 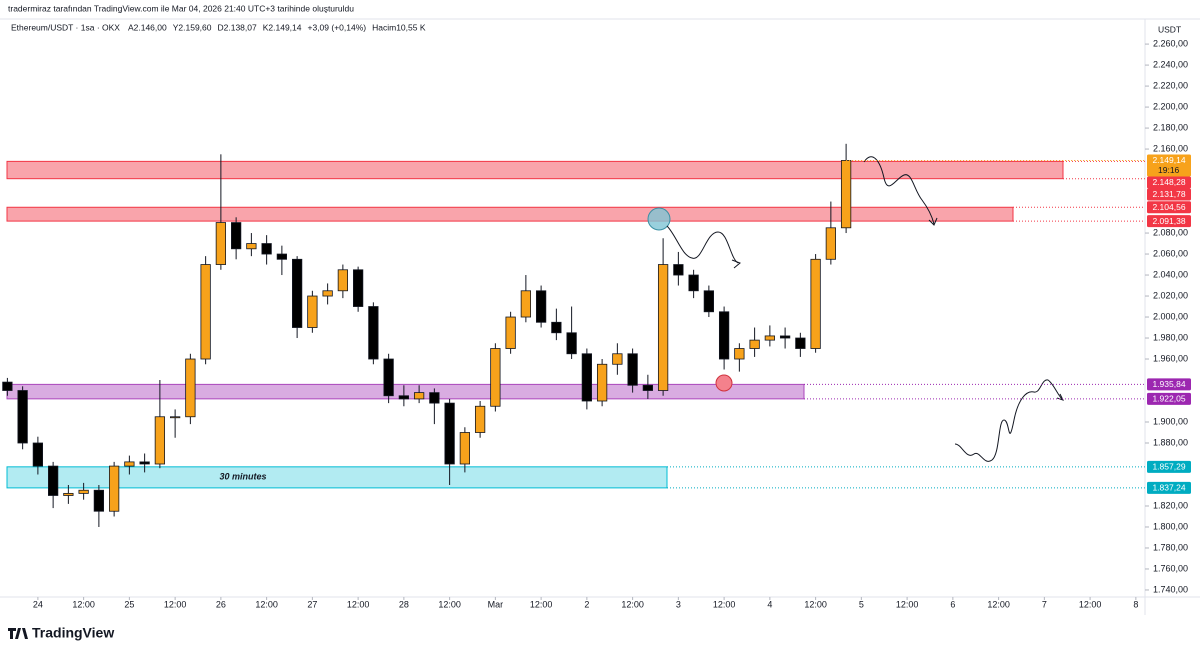 I want to click on ohlc-value: Y2.159,60, so click(x=192, y=27).